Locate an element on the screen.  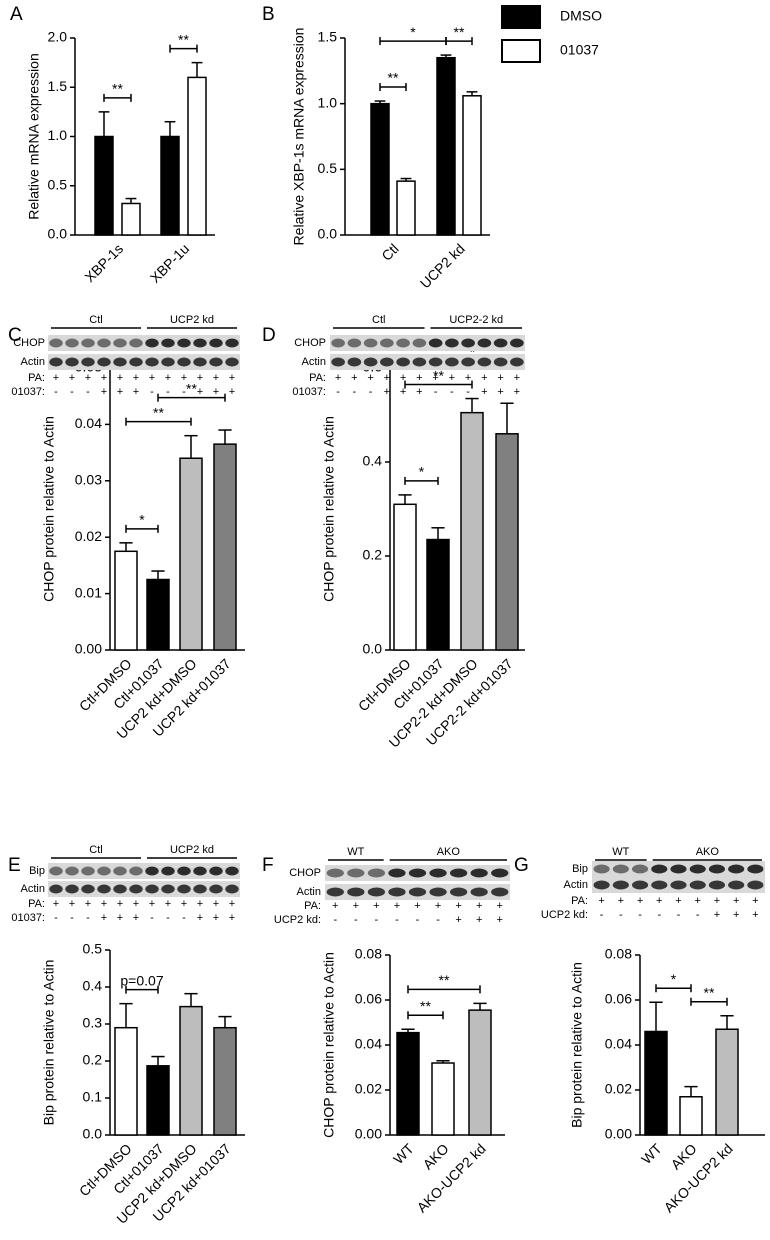
x-tick-label: WT is located at coordinates (651, 1153).